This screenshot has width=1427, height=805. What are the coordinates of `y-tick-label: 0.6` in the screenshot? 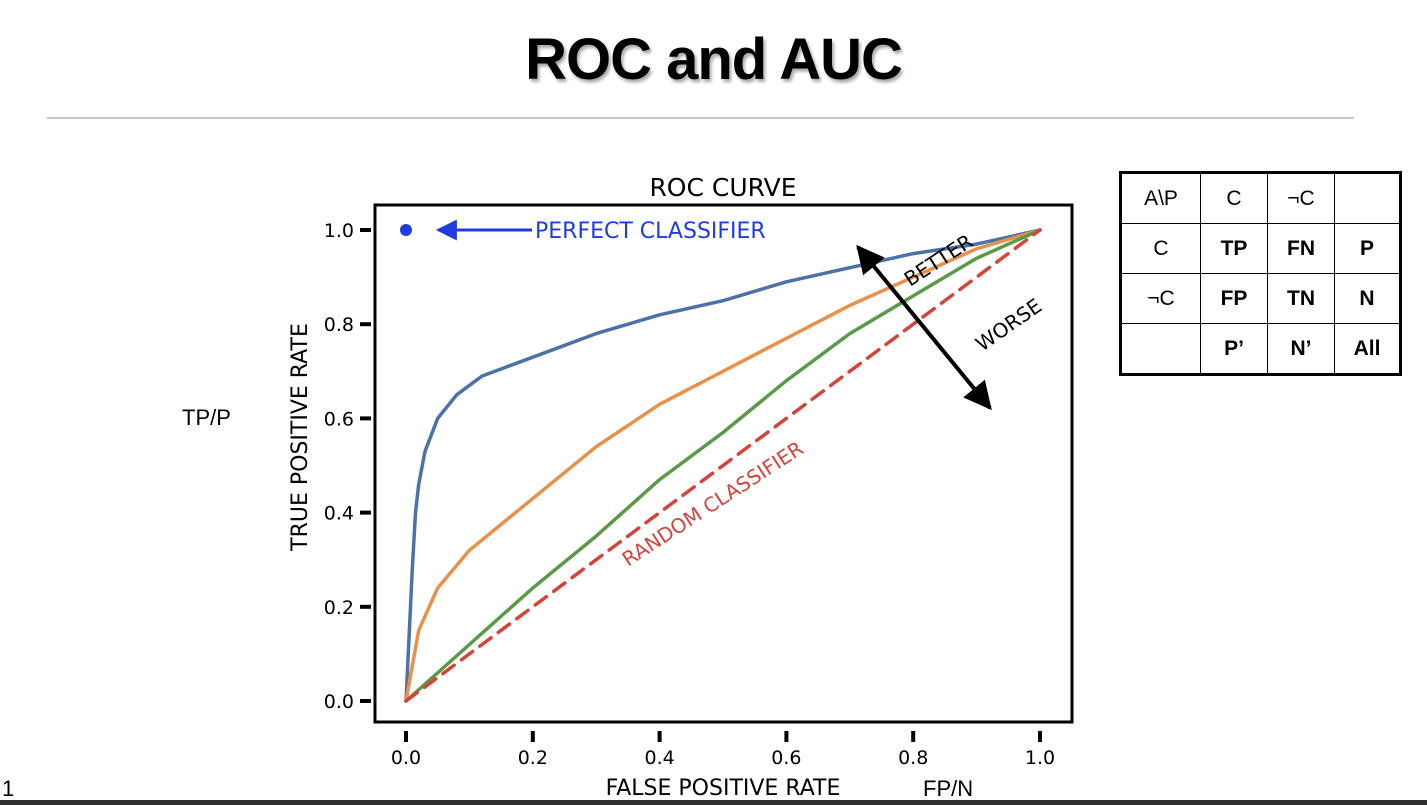 It's located at (339, 419).